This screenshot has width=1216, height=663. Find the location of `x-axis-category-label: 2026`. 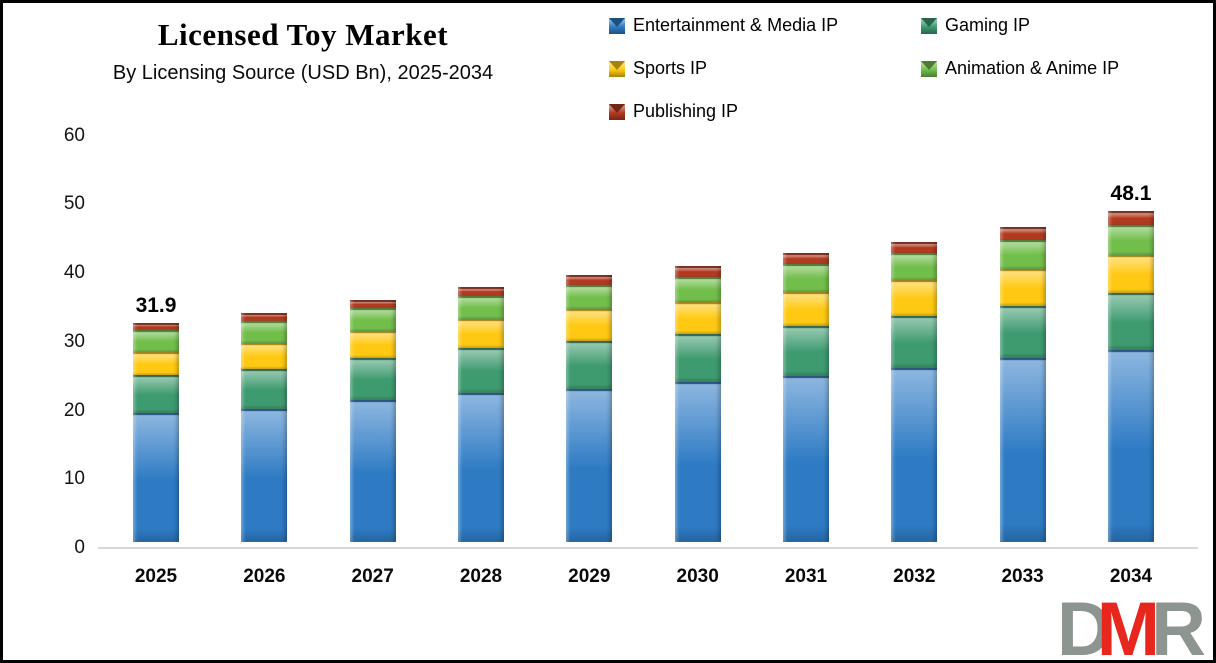

x-axis-category-label: 2026 is located at coordinates (264, 576).